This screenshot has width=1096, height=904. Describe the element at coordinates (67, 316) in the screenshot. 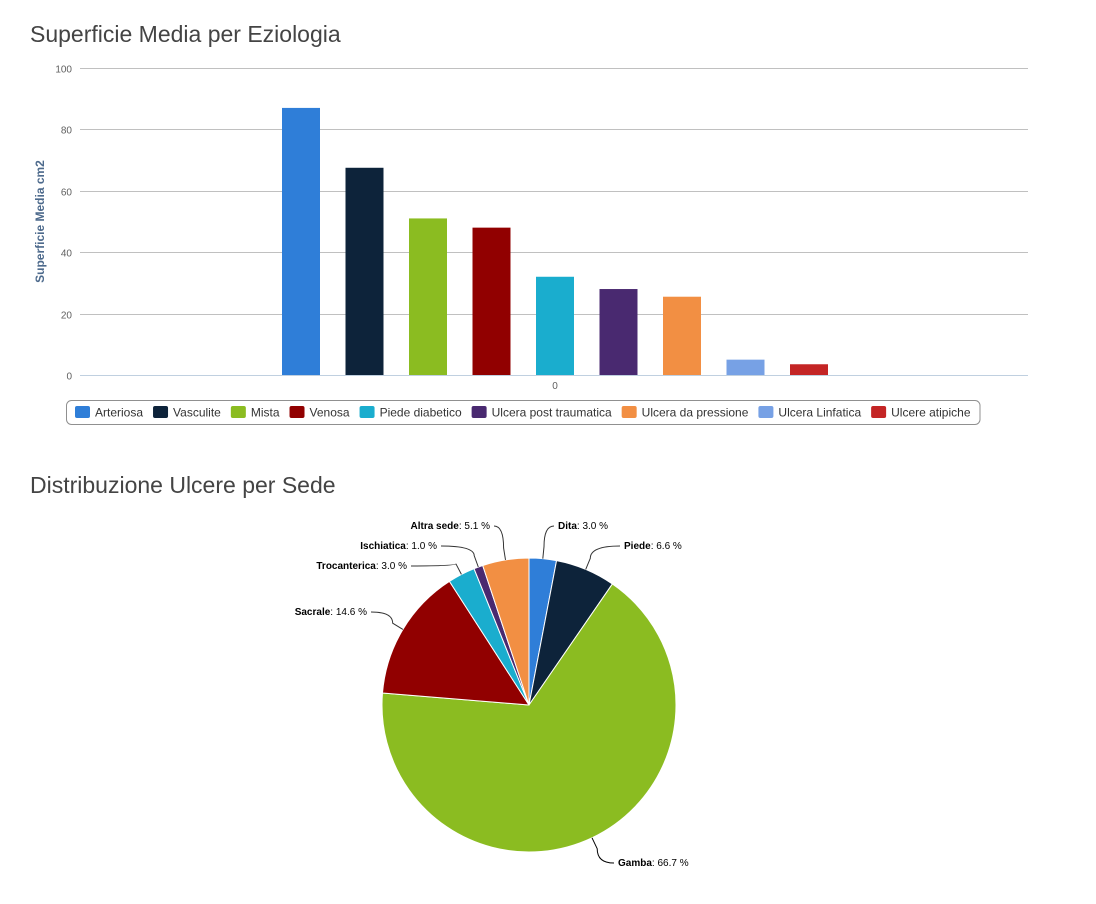

I see `y-tick-label: 20` at that location.